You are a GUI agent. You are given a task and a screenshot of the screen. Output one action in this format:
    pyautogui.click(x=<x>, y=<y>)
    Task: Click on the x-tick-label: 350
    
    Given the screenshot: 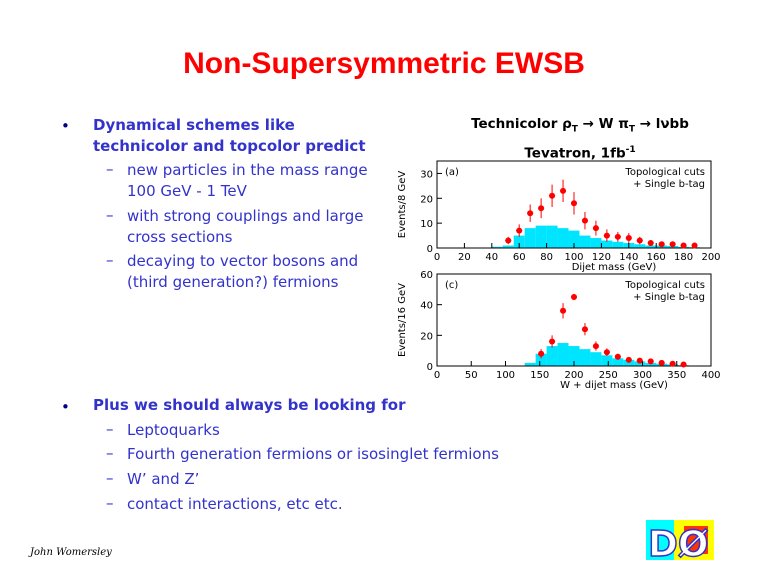 What is the action you would take?
    pyautogui.click(x=676, y=375)
    